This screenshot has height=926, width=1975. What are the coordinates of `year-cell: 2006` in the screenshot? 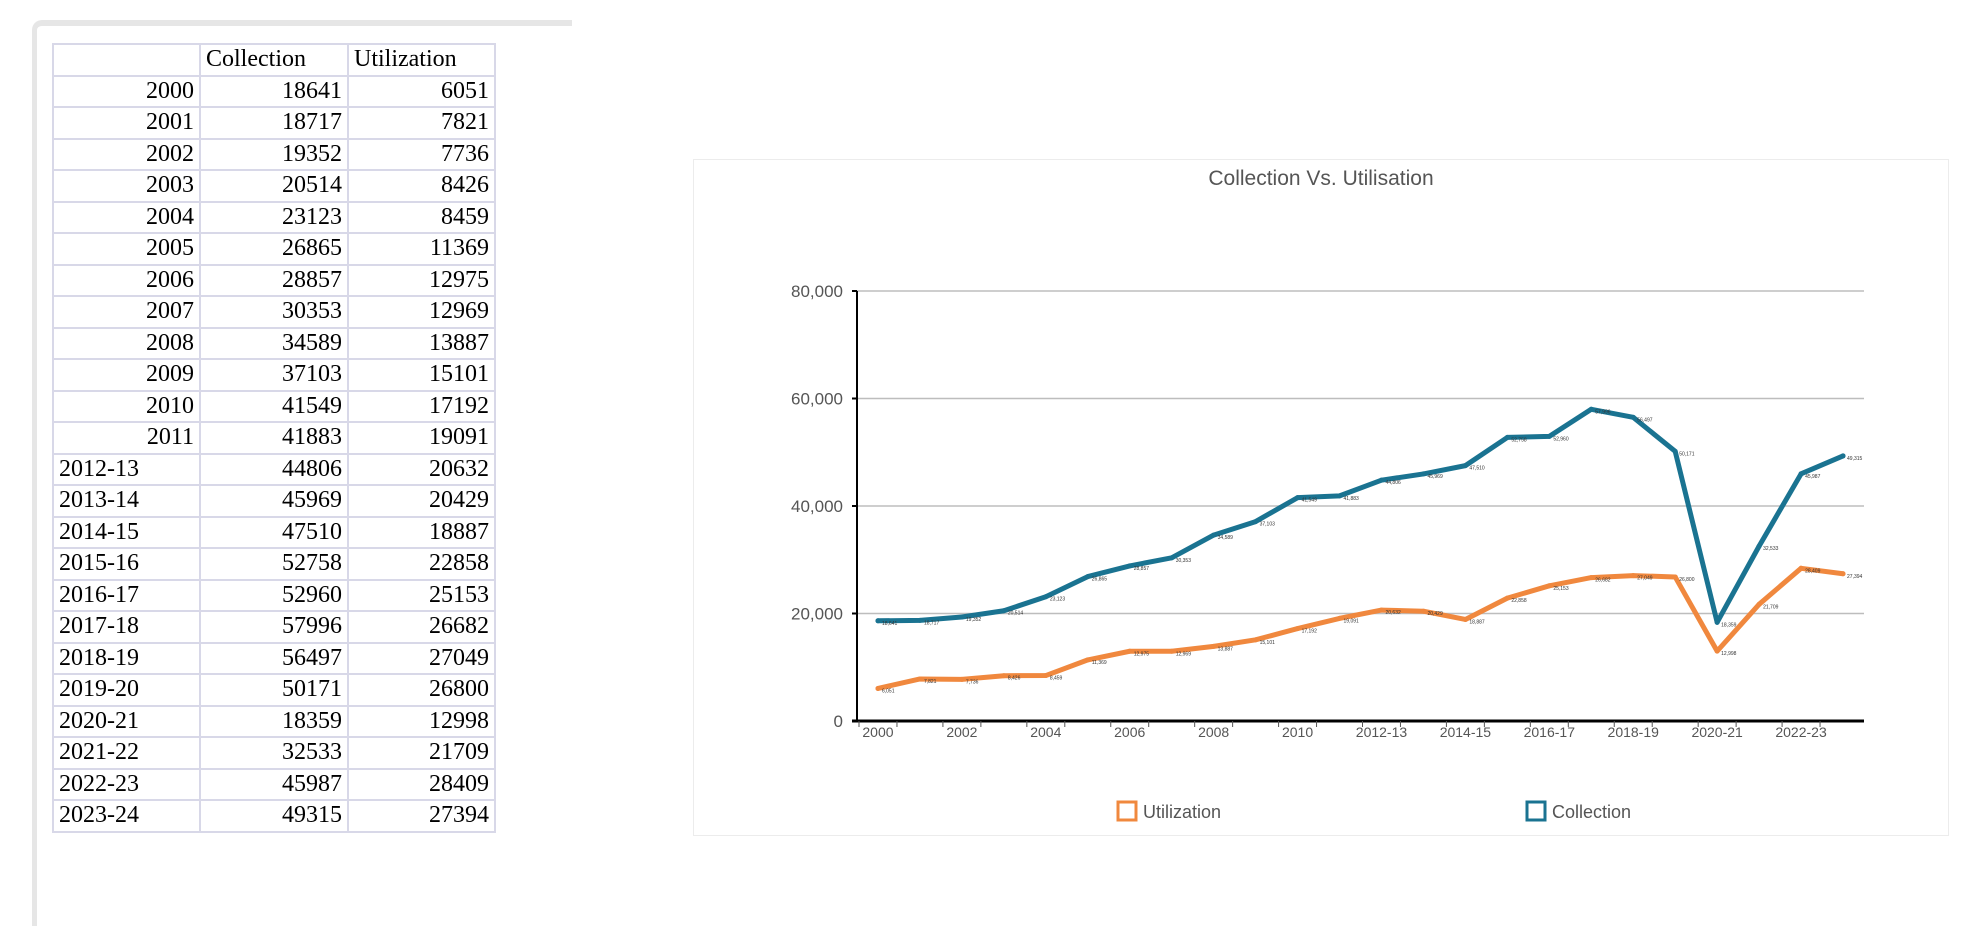 It's located at (126, 280).